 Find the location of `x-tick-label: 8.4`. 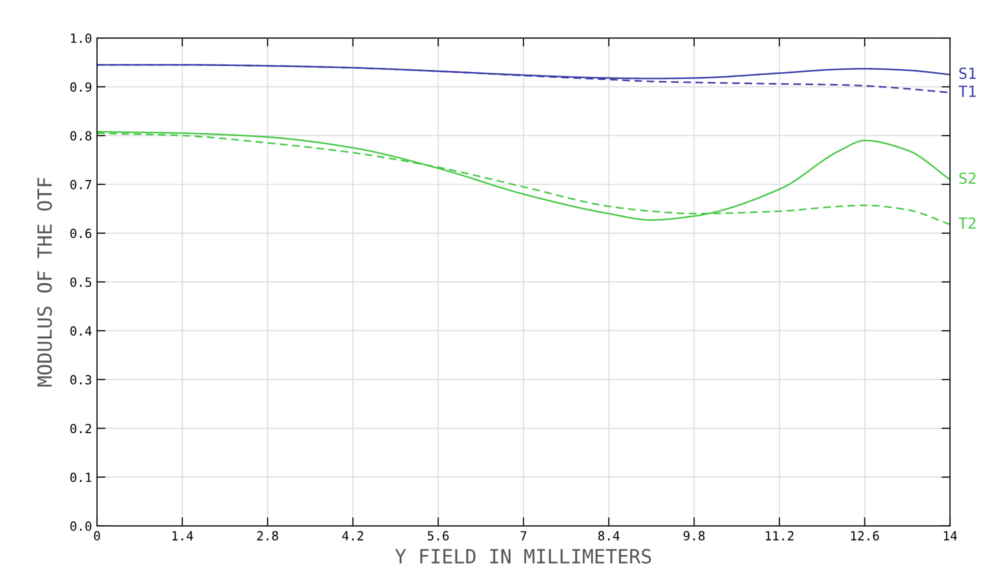

x-tick-label: 8.4 is located at coordinates (609, 535).